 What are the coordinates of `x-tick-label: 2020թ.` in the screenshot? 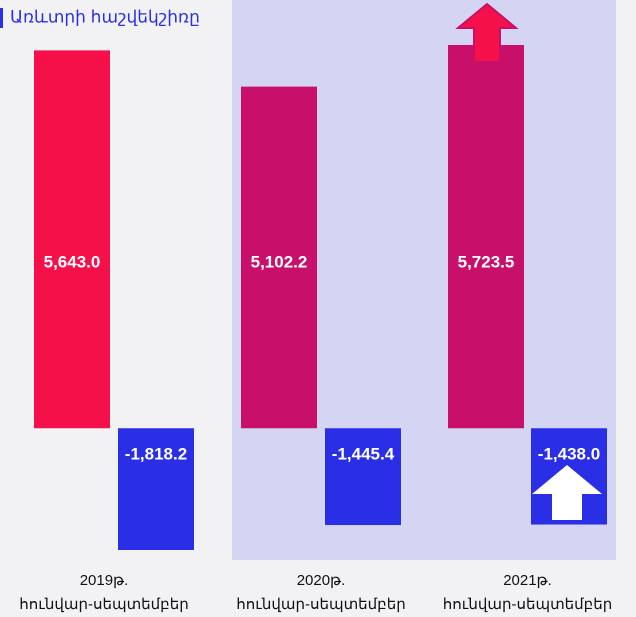 It's located at (321, 580).